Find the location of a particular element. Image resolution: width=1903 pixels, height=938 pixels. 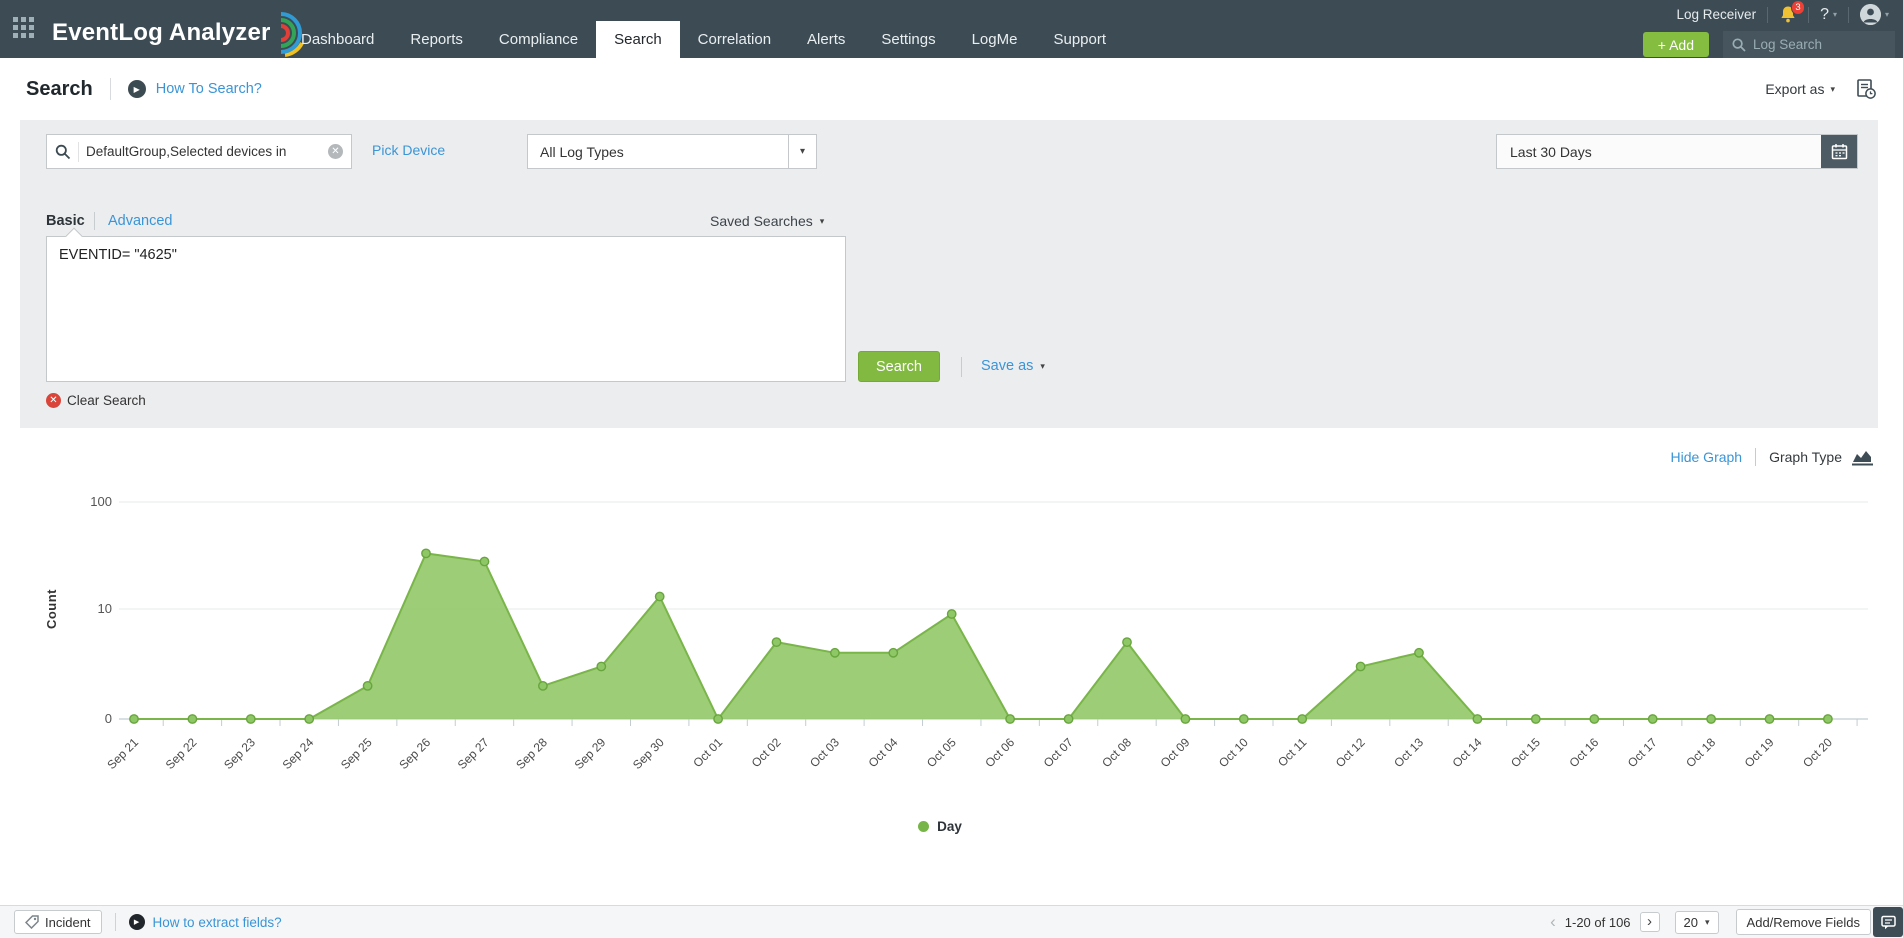

page-size-select: 20 ▾ is located at coordinates (1696, 922).